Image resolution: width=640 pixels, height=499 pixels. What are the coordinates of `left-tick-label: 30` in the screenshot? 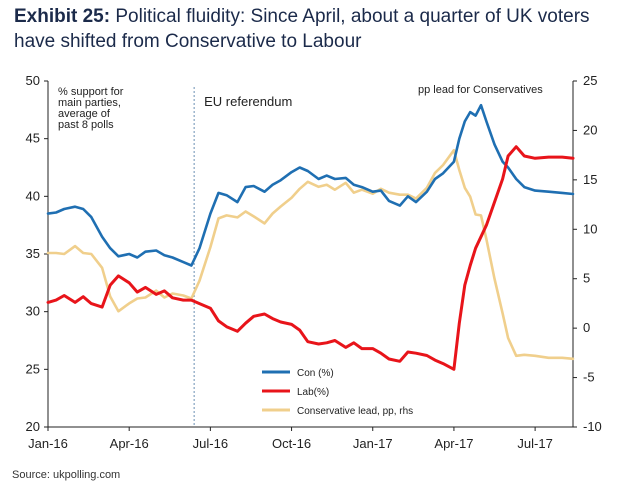 It's located at (33, 311).